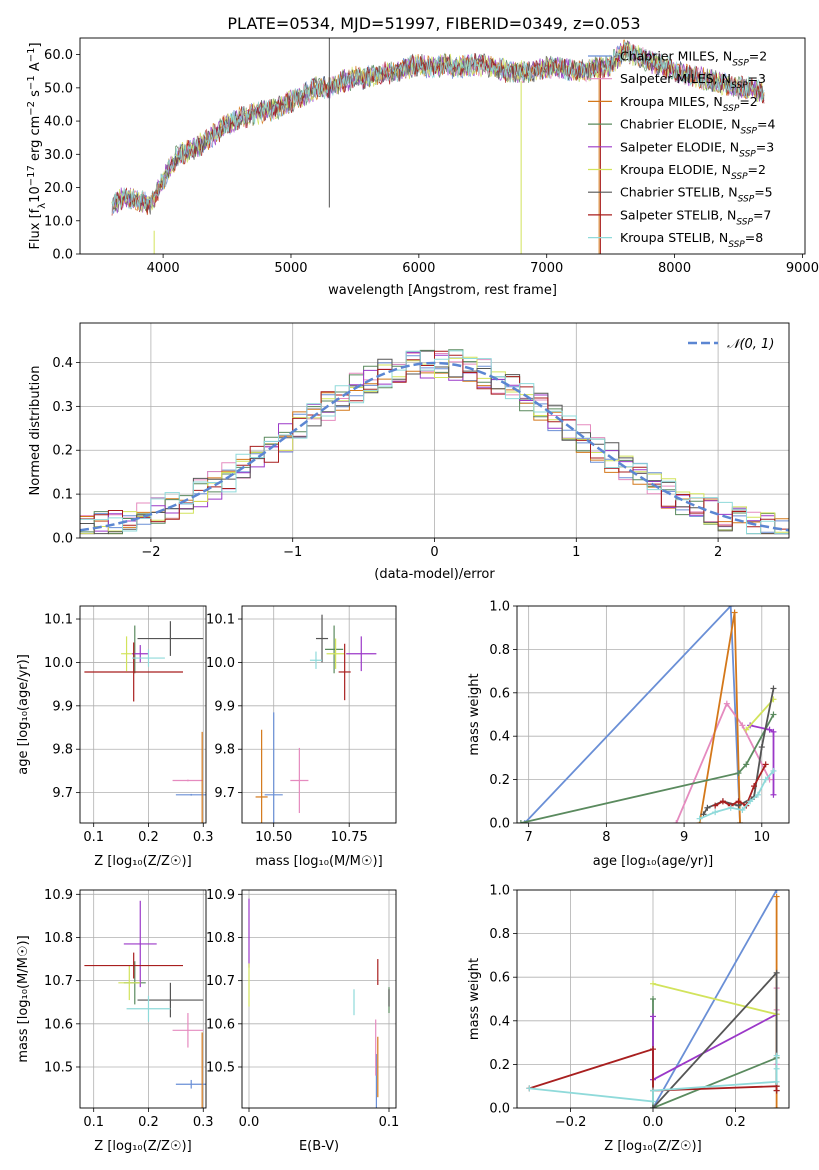 This screenshot has width=819, height=1170. I want to click on weight-vs-Z-xlabel: Z [log₁₀(Z/Z☉)], so click(652, 1146).